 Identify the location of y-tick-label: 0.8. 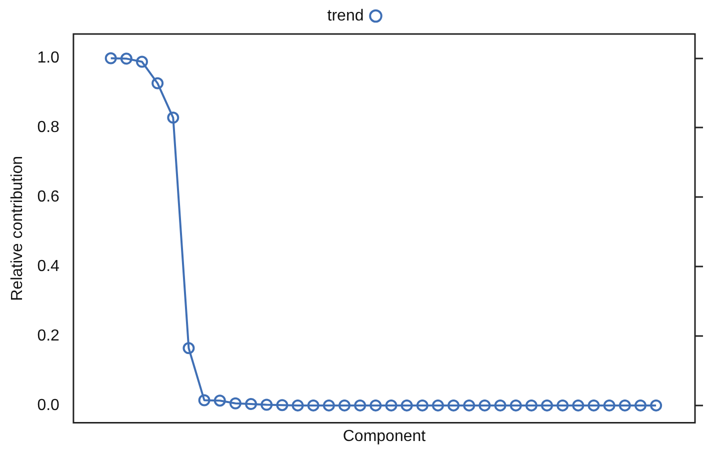
(48, 127).